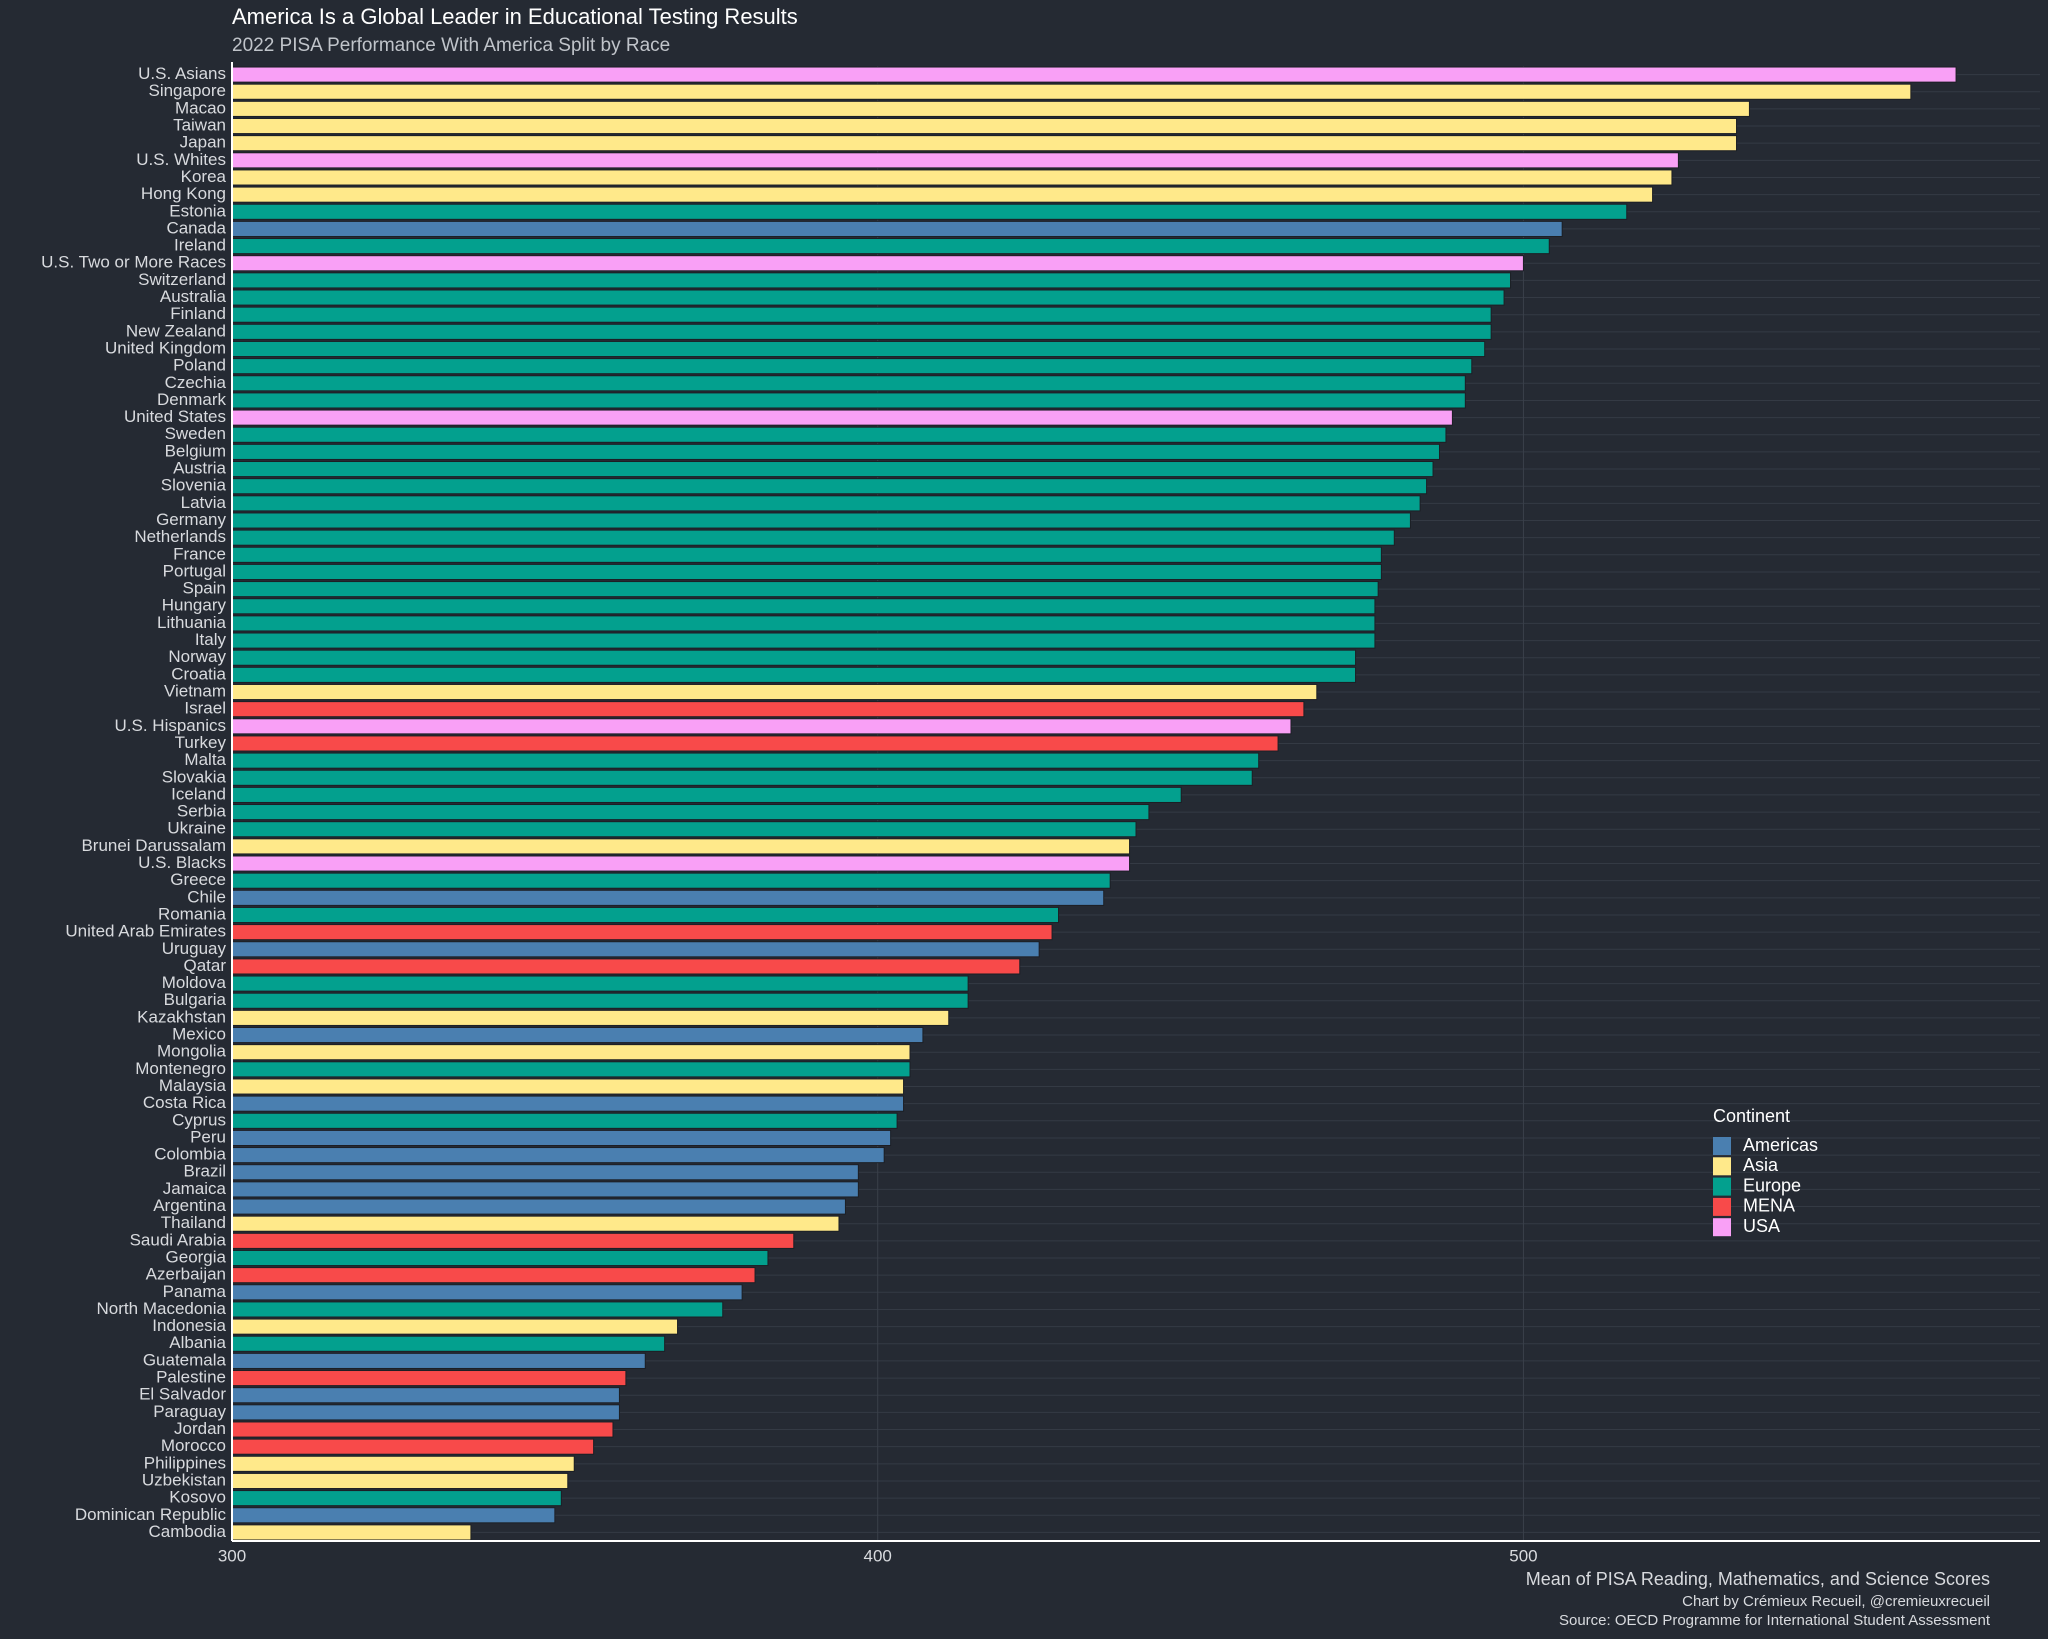 This screenshot has height=1639, width=2048. What do you see at coordinates (191, 519) in the screenshot?
I see `y-tick-label: Germany` at bounding box center [191, 519].